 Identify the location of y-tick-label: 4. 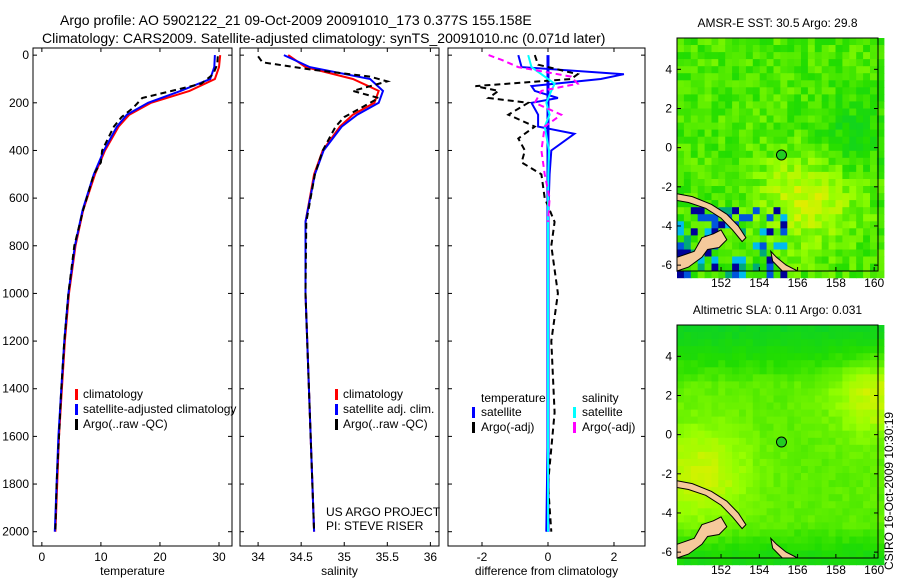
(668, 69).